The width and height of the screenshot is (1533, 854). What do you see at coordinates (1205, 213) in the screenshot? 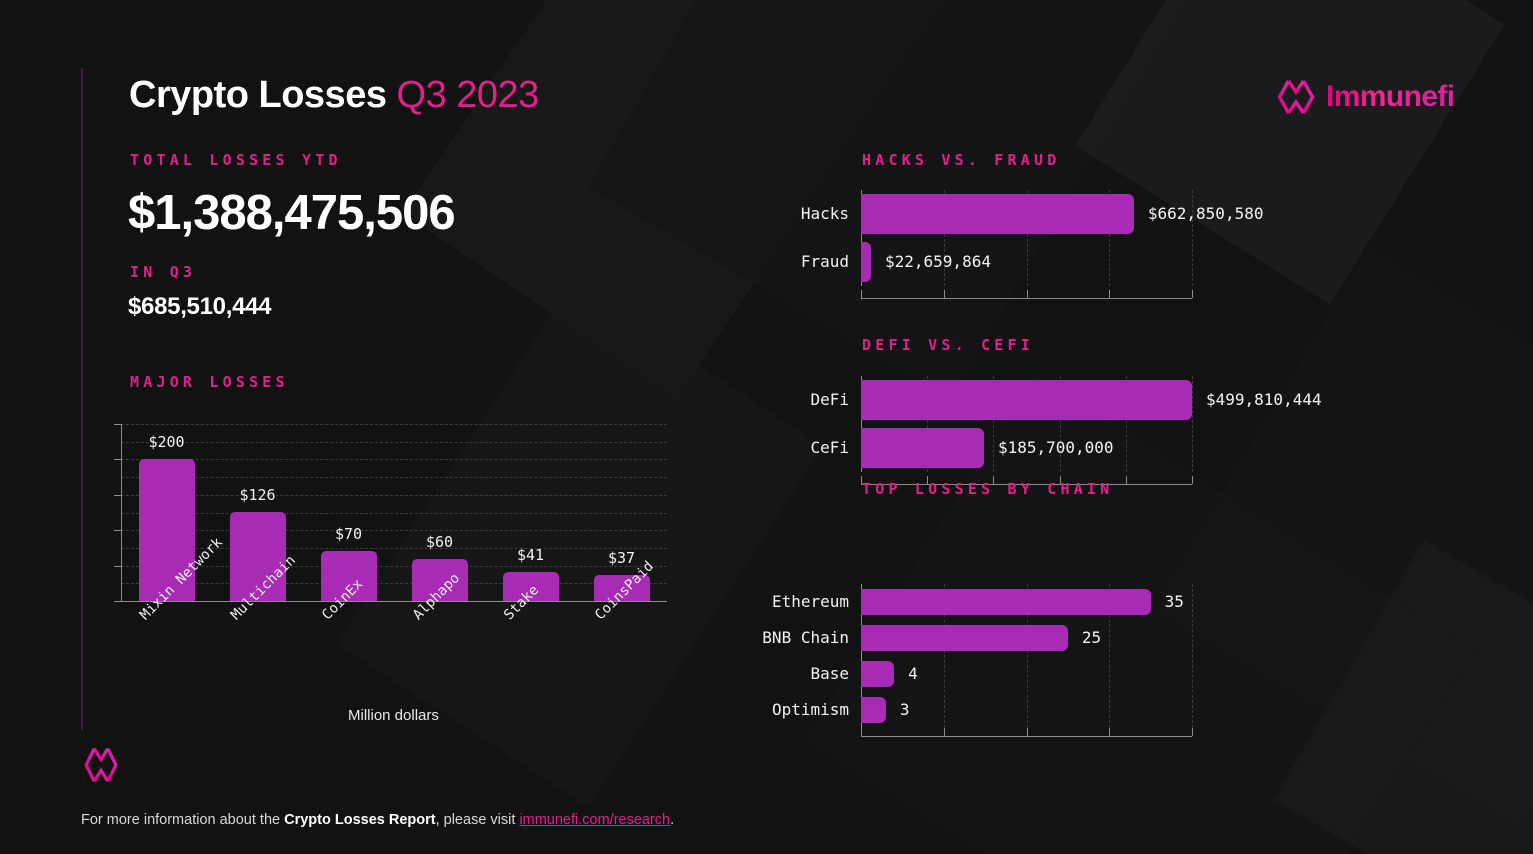
I see `bar-value-label: $662,850,580` at bounding box center [1205, 213].